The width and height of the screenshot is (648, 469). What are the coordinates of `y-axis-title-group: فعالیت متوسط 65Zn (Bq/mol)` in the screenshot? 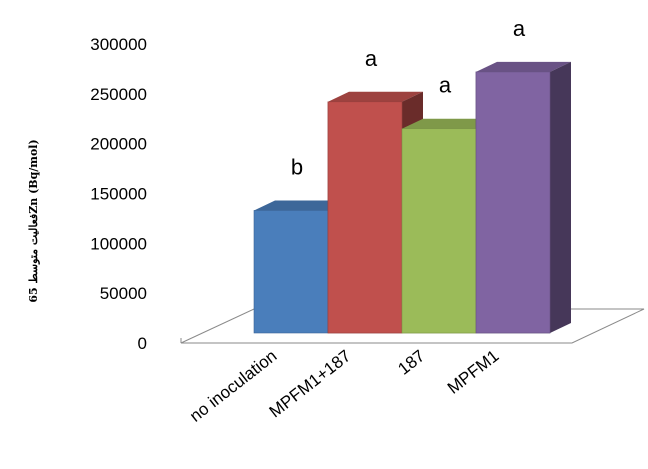 It's located at (33, 220).